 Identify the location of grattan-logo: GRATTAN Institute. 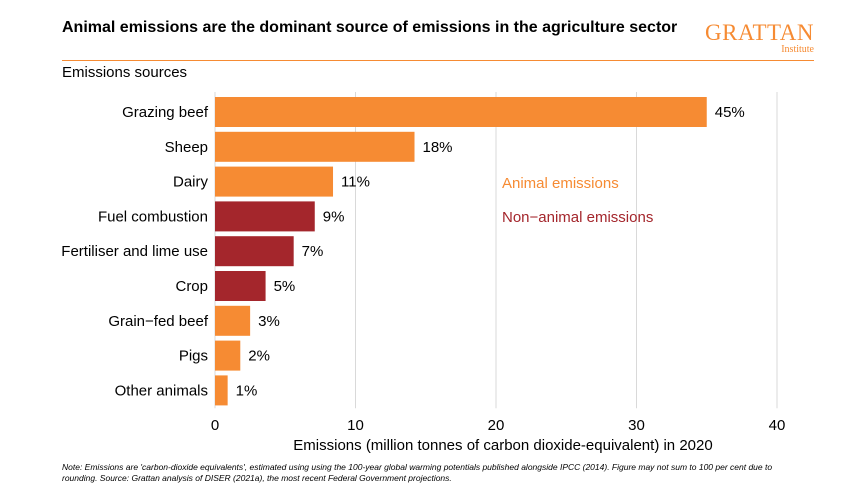
(759, 37).